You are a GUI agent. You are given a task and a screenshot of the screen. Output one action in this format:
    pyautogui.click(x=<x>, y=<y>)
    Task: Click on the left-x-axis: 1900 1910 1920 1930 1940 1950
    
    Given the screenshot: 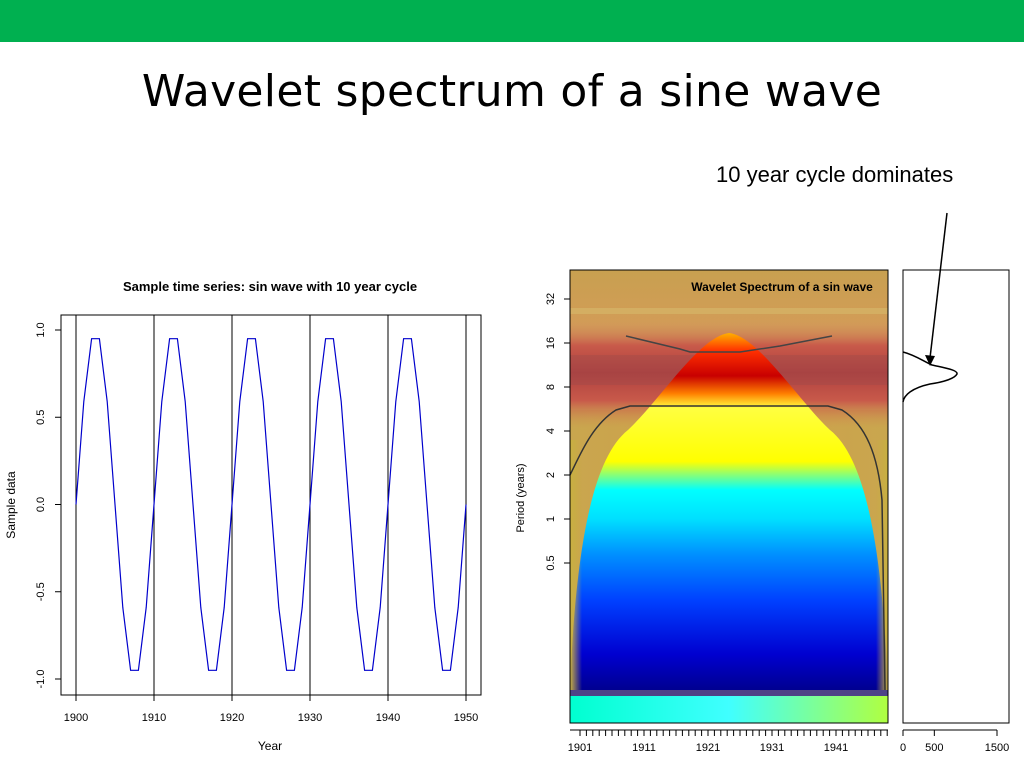 What is the action you would take?
    pyautogui.click(x=271, y=709)
    